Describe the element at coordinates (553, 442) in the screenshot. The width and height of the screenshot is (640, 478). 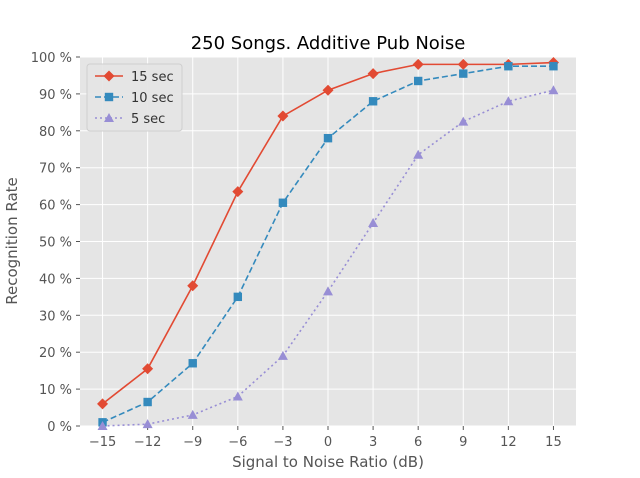
I see `x-tick-label: 15` at that location.